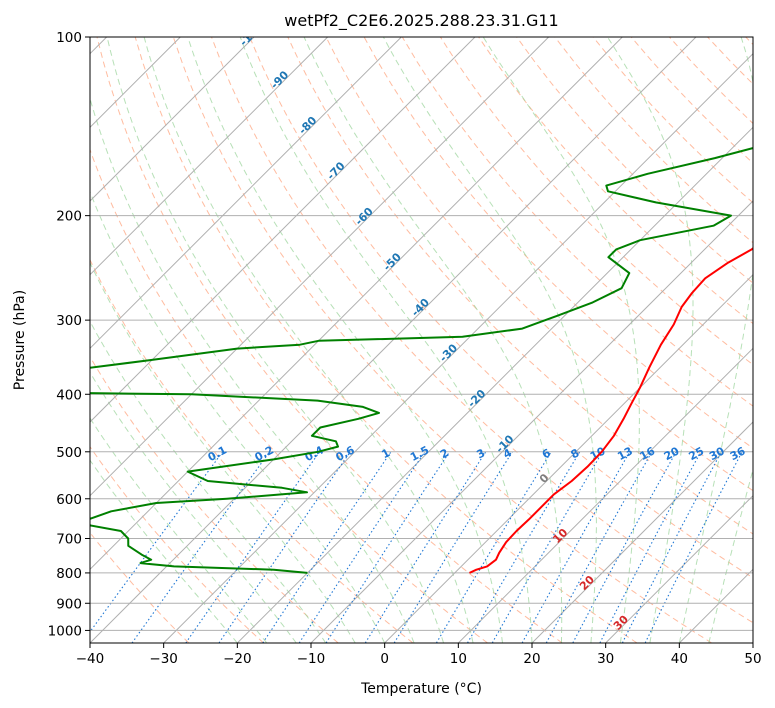  I want to click on x-tick-label: −30, so click(163, 659).